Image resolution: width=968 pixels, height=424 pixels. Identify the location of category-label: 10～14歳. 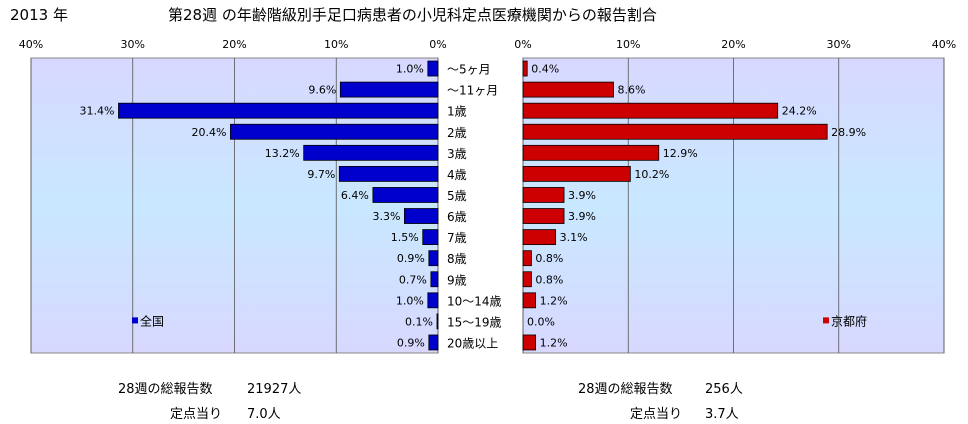
(474, 301).